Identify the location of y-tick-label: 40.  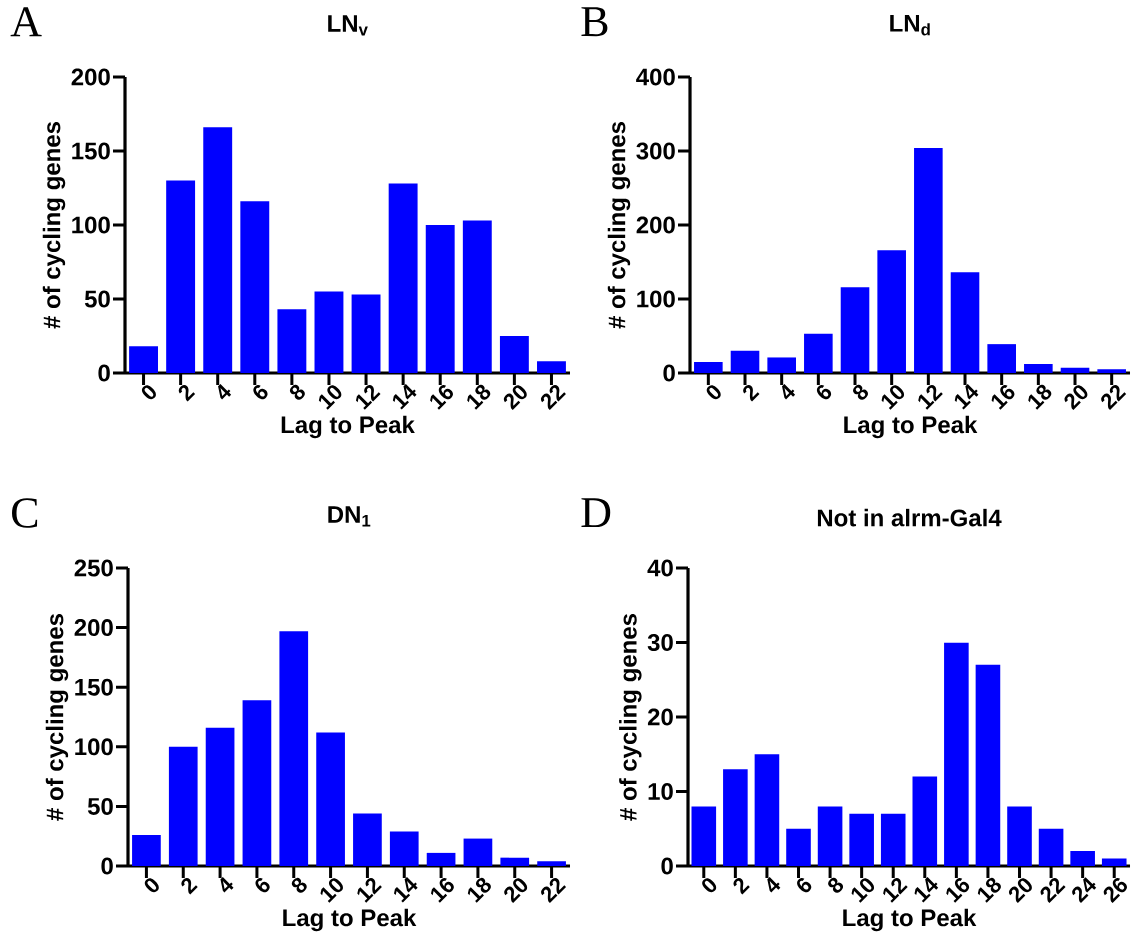
(660, 568).